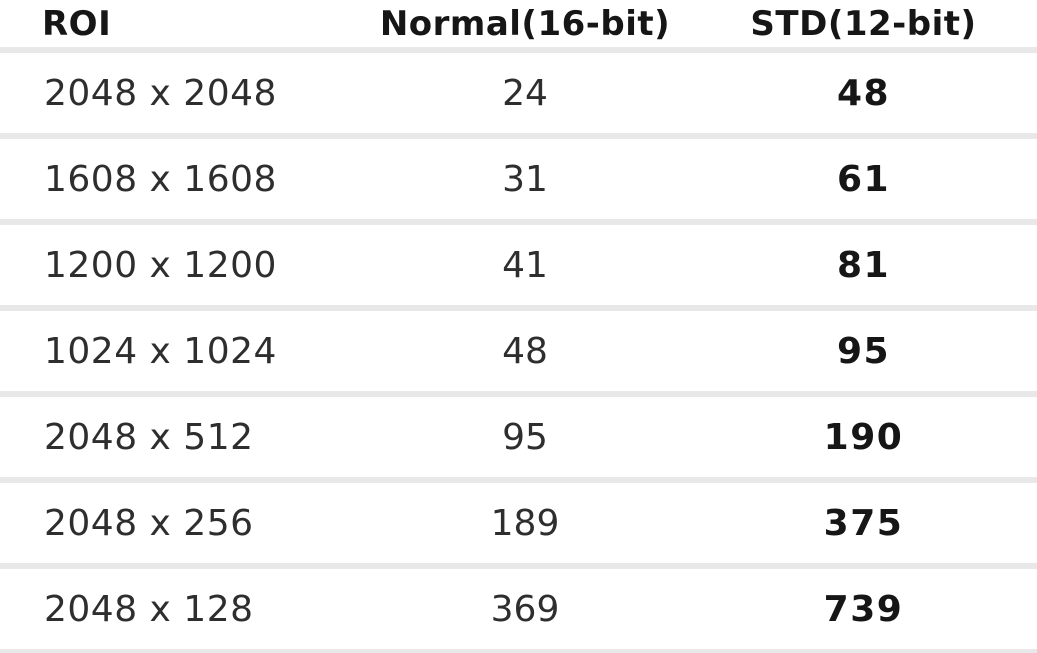 Image resolution: width=1037 pixels, height=653 pixels. Describe the element at coordinates (863, 94) in the screenshot. I see `std-value-cell: 48` at that location.